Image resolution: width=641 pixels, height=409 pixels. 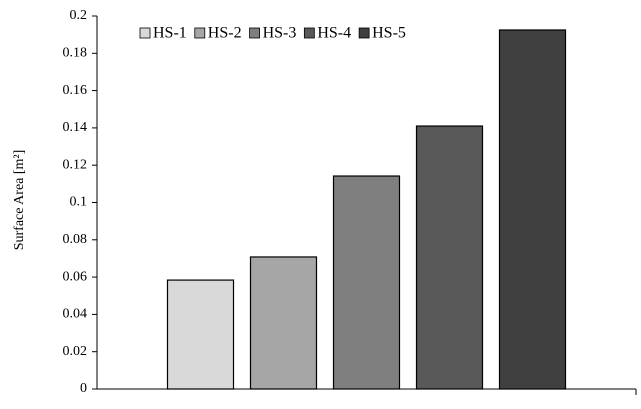 I want to click on y-tick-label: 0.12, so click(x=75, y=164).